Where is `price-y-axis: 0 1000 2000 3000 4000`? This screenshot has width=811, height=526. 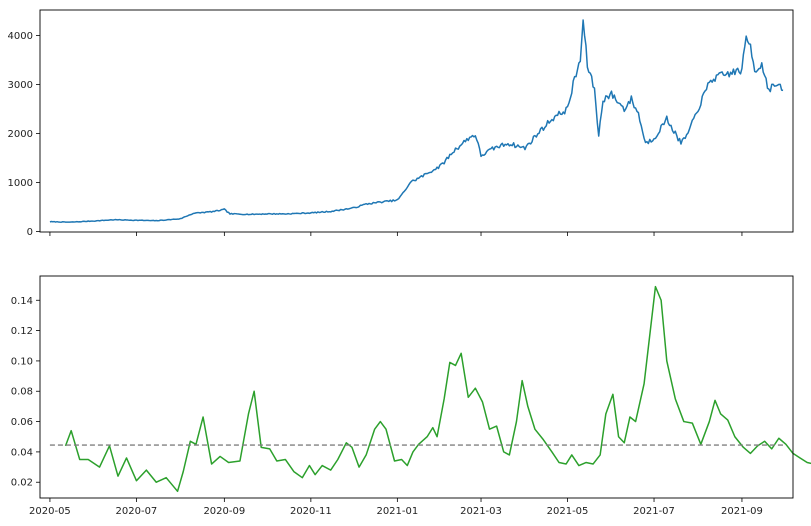
price-y-axis: 0 1000 2000 3000 4000 is located at coordinates (24, 134).